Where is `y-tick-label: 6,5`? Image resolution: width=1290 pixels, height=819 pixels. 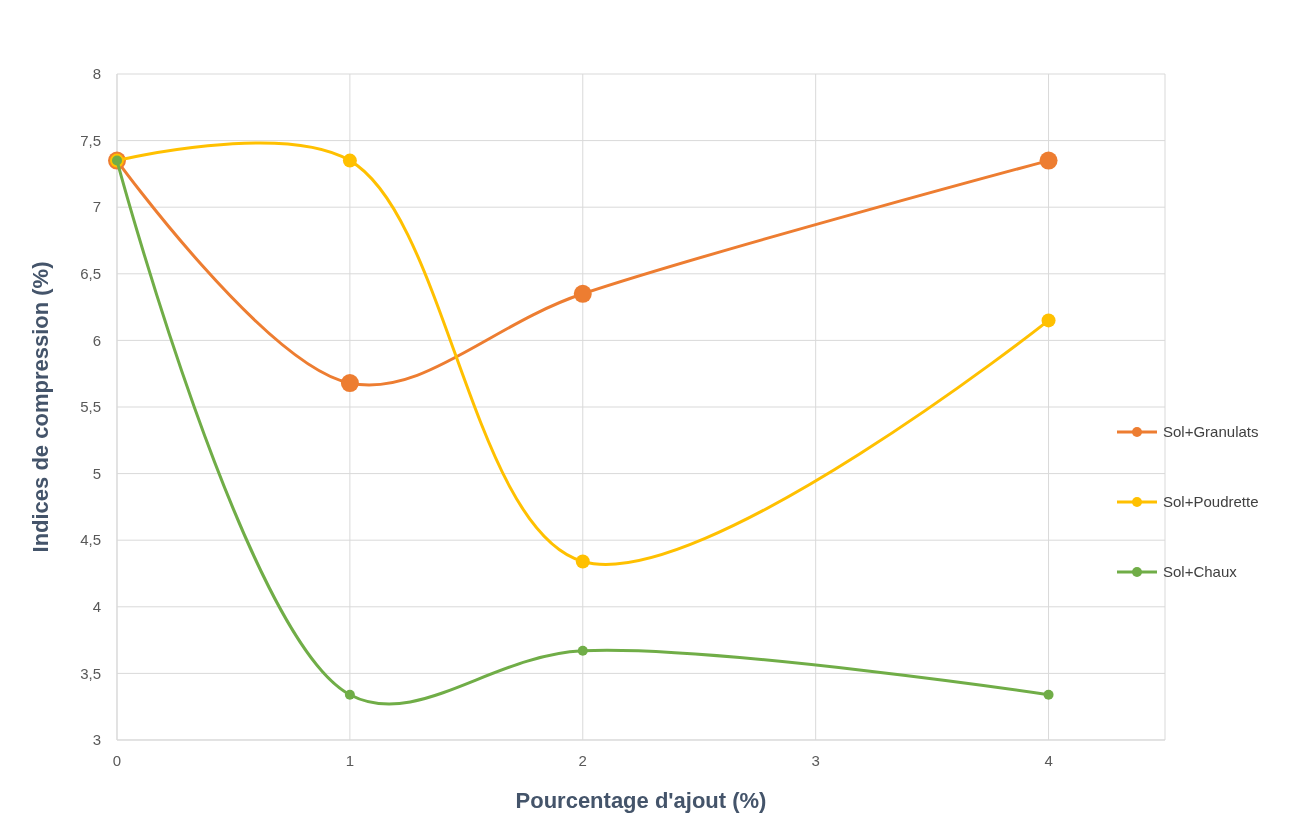
y-tick-label: 6,5 is located at coordinates (90, 274).